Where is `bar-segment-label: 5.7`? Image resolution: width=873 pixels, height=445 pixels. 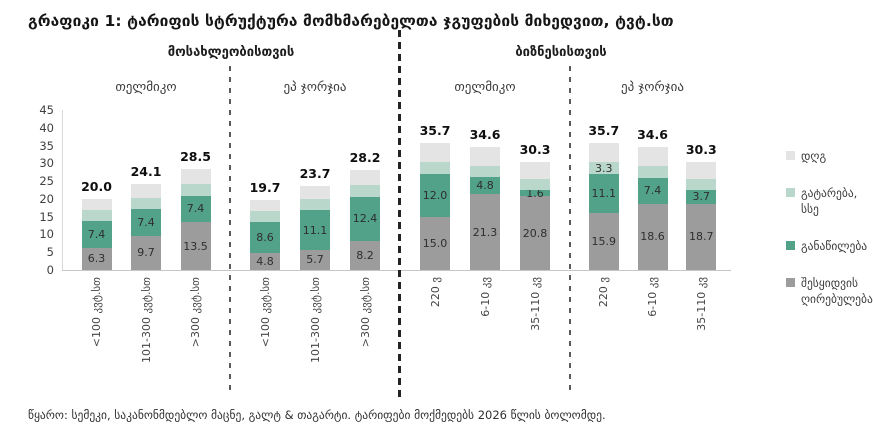
bar-segment-label: 5.7 is located at coordinates (315, 260).